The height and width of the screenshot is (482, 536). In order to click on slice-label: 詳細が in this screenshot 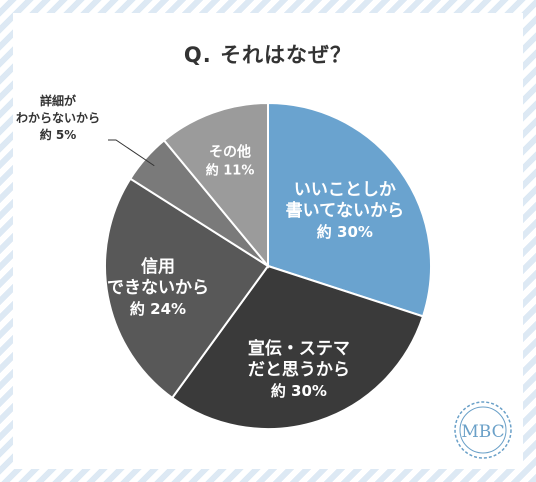, I will do `click(58, 100)`.